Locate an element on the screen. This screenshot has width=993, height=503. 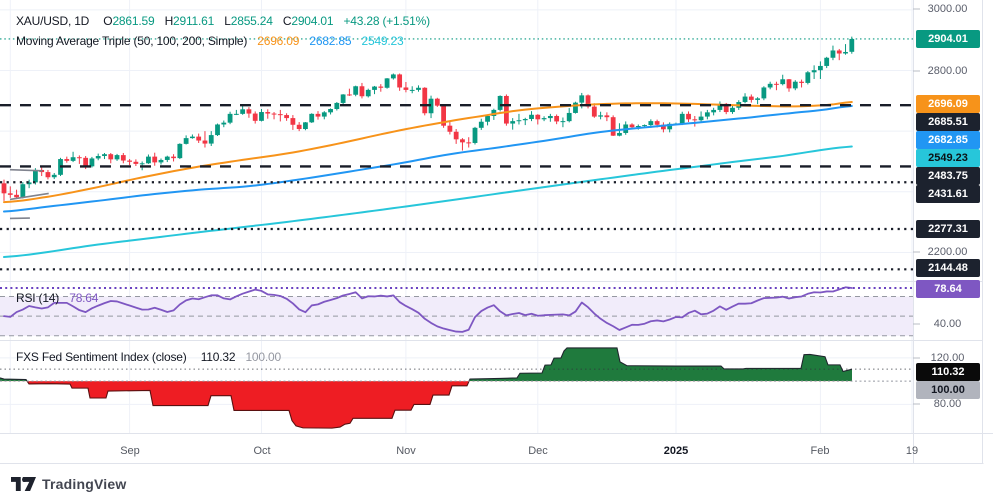
time-axis-label: Oct is located at coordinates (262, 451).